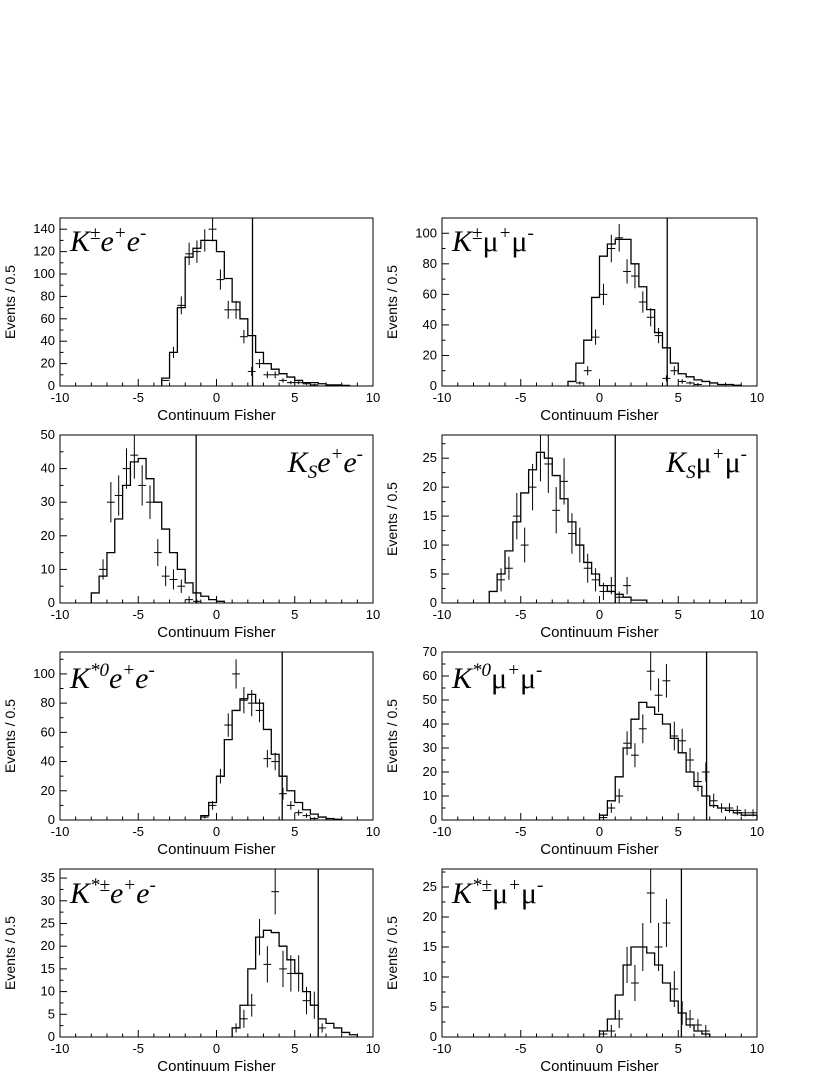 This screenshot has width=830, height=1075. Describe the element at coordinates (48, 702) in the screenshot. I see `y-tick-label: 80` at that location.